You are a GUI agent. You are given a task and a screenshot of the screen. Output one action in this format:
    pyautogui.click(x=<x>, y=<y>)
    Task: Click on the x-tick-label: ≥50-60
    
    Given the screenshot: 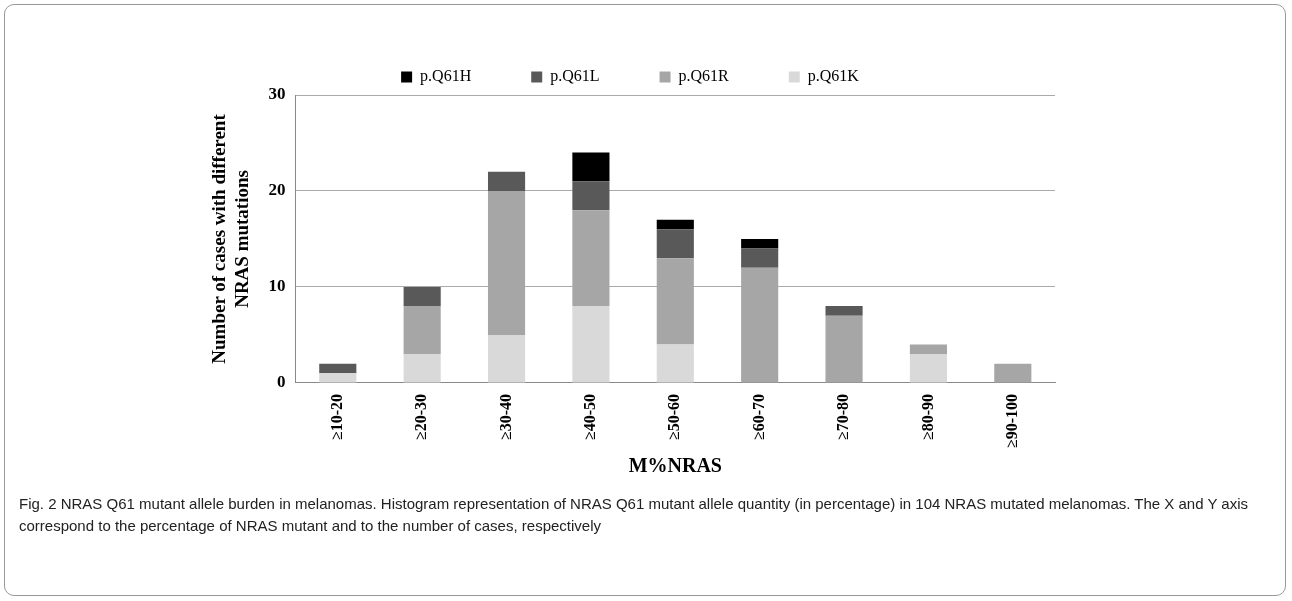 What is the action you would take?
    pyautogui.click(x=674, y=416)
    